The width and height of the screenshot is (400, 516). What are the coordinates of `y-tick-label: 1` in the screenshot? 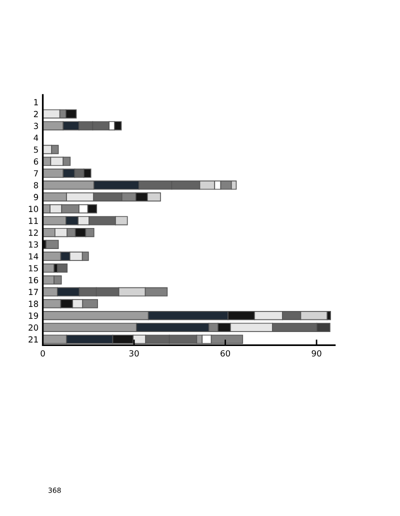 It's located at (36, 102).